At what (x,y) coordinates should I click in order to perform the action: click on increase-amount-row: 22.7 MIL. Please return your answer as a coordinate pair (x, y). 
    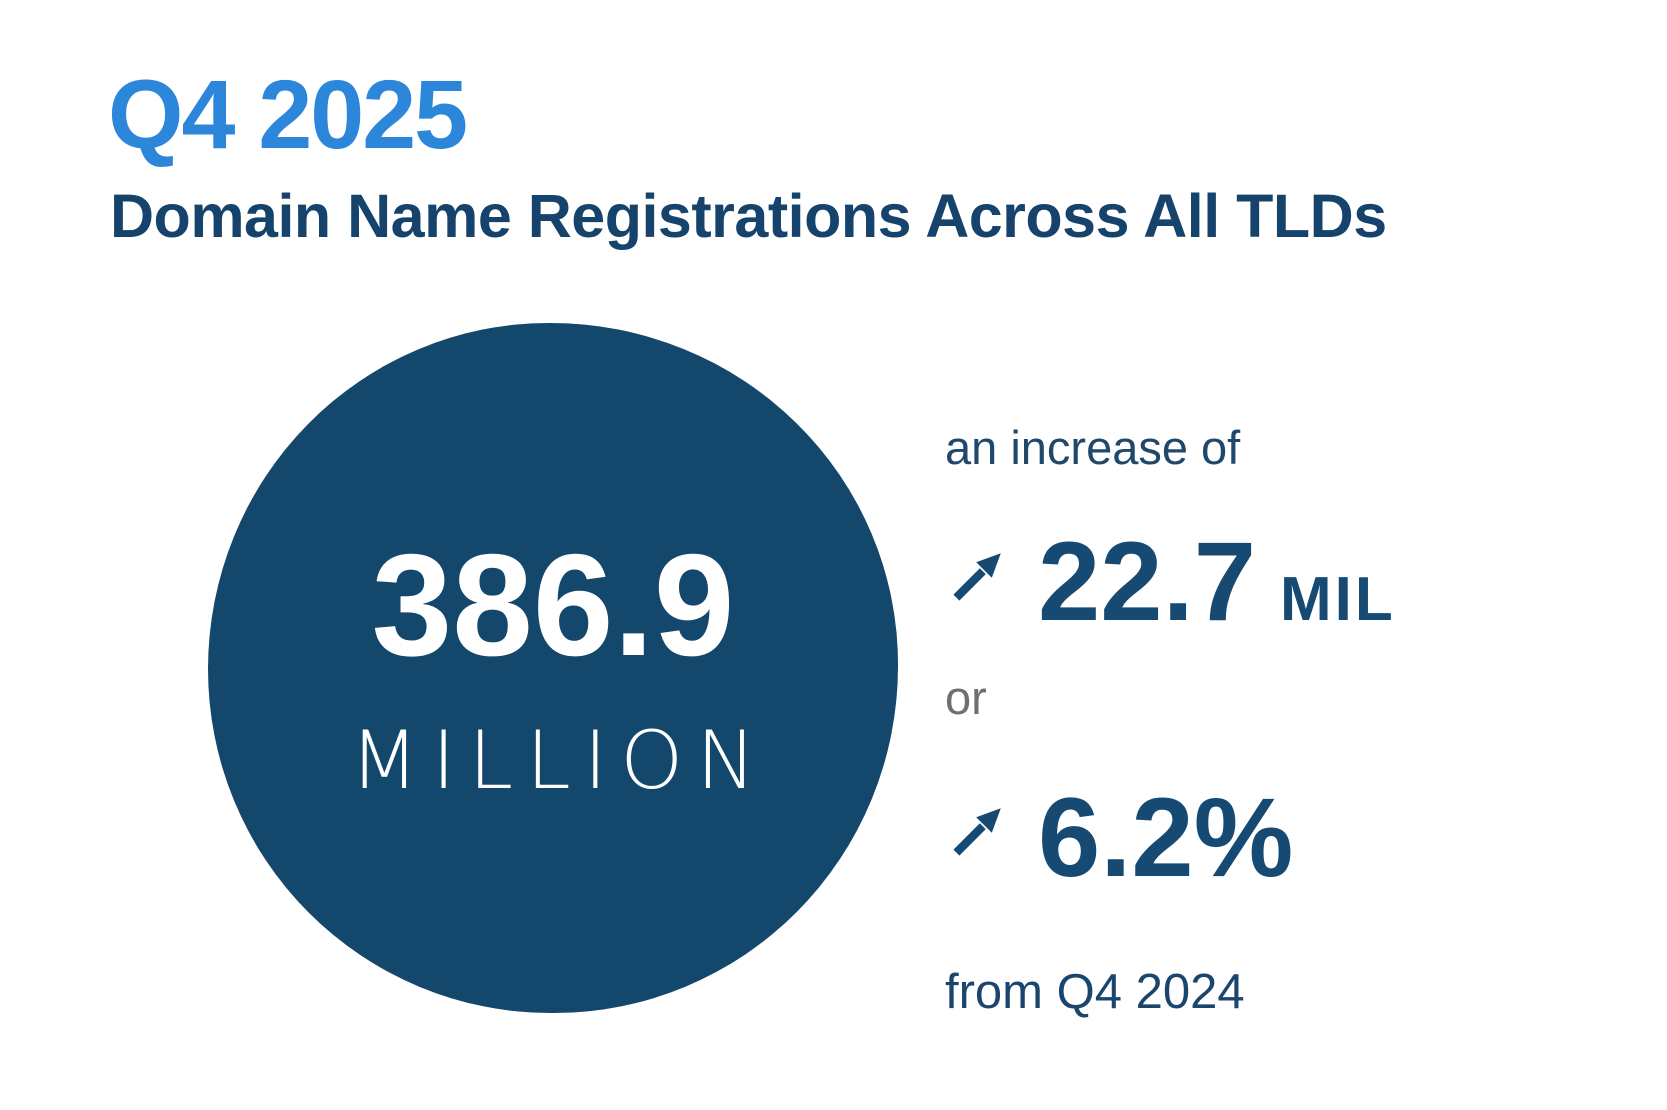
    Looking at the image, I should click on (1217, 582).